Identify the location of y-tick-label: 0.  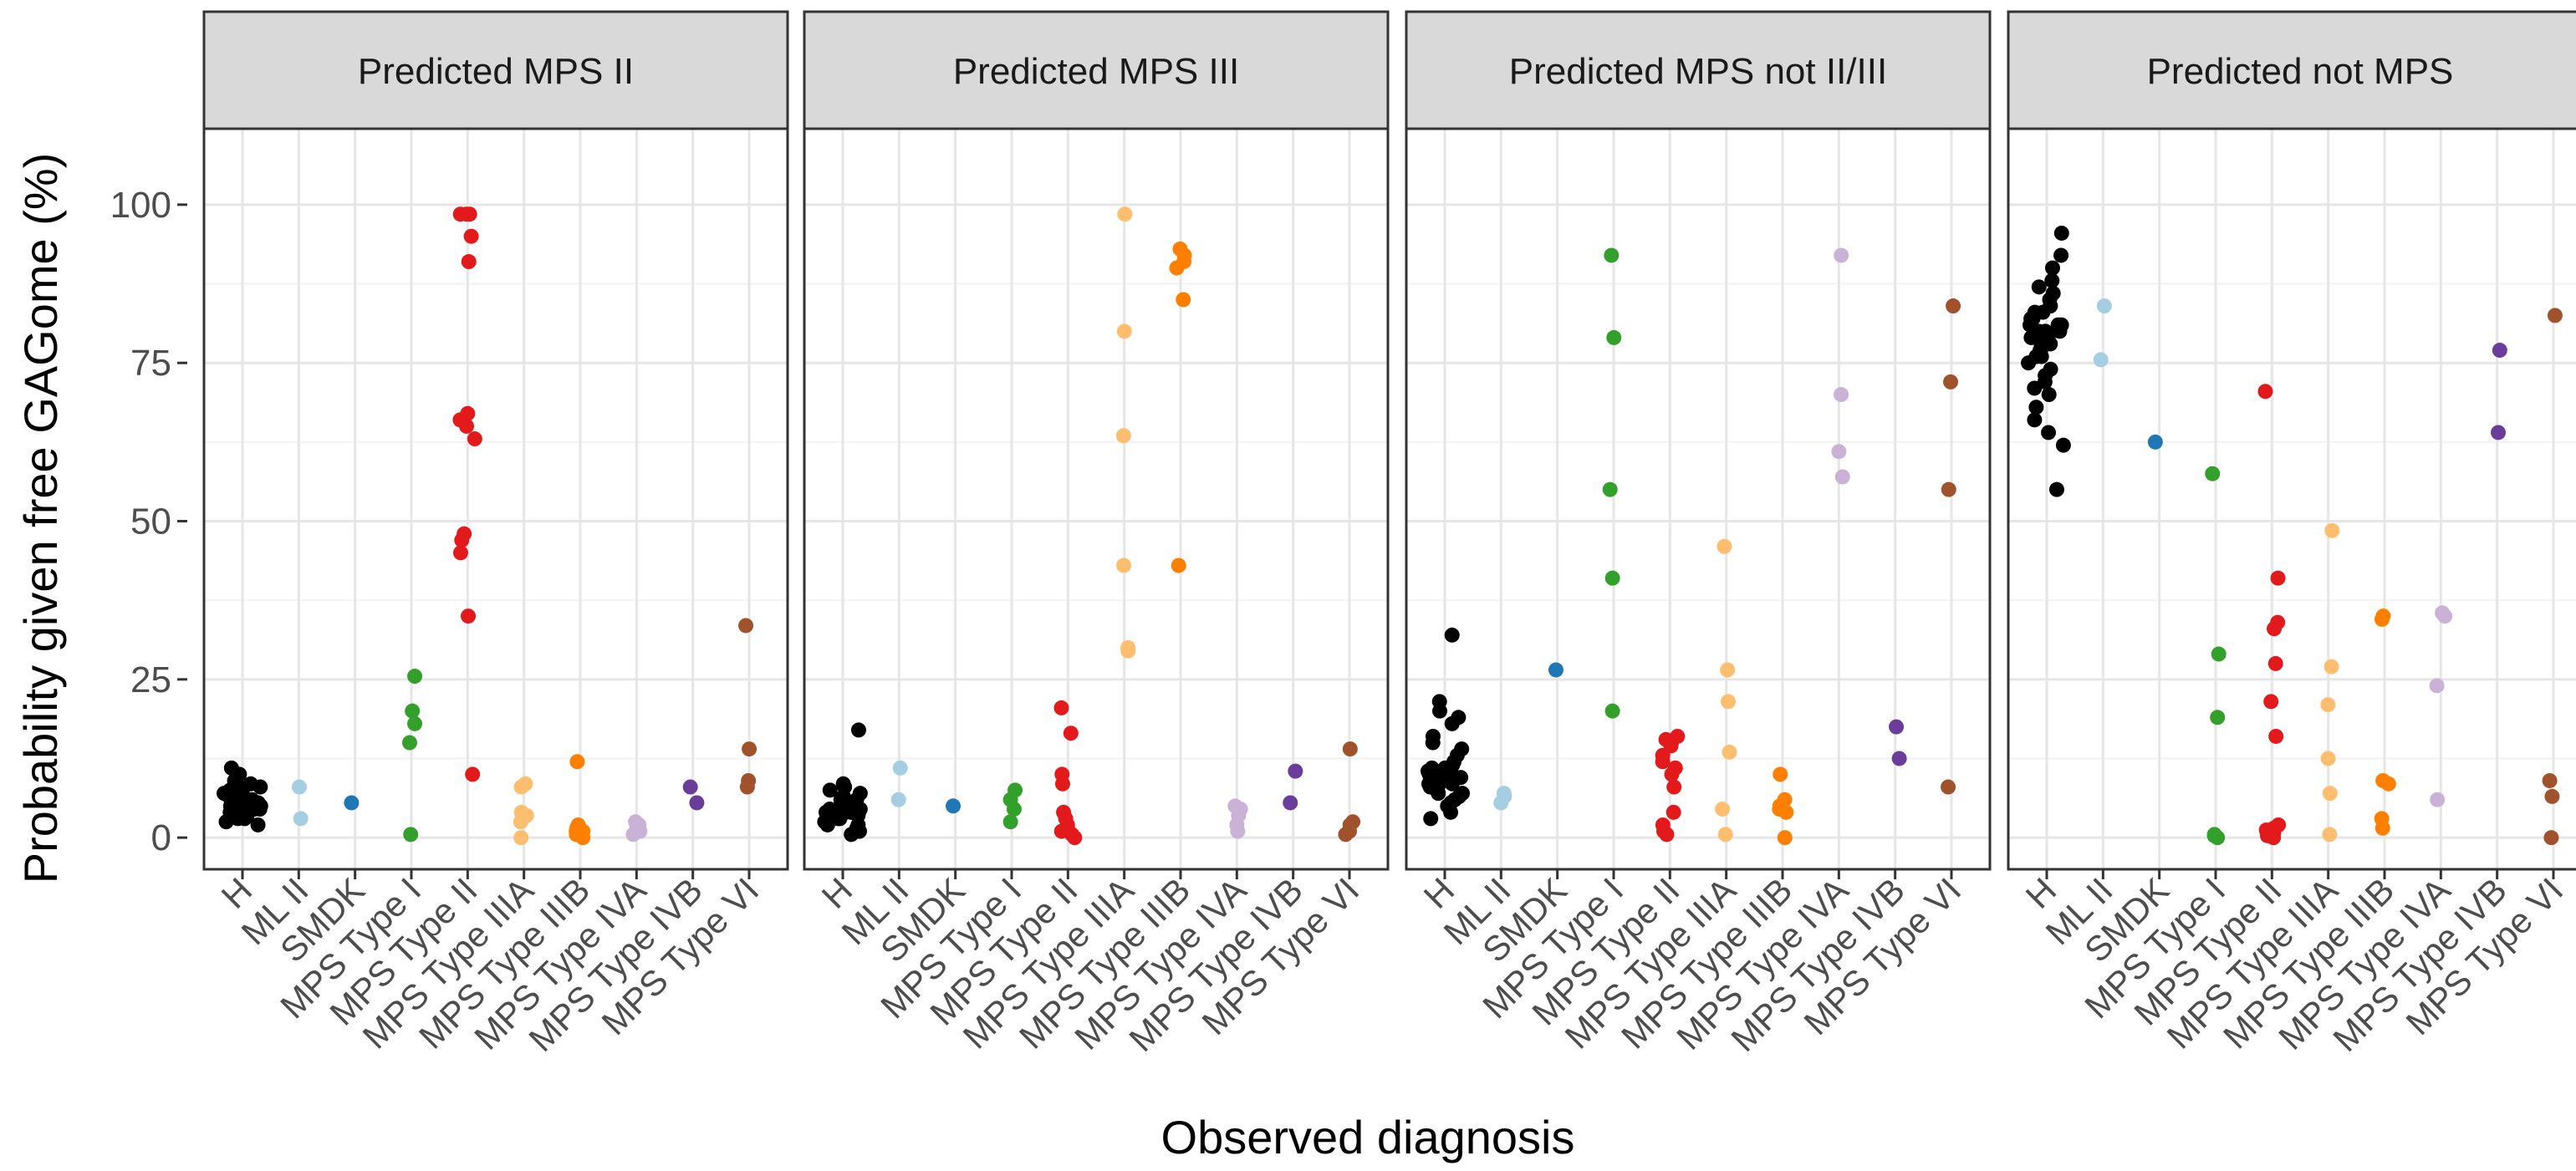
(161, 837).